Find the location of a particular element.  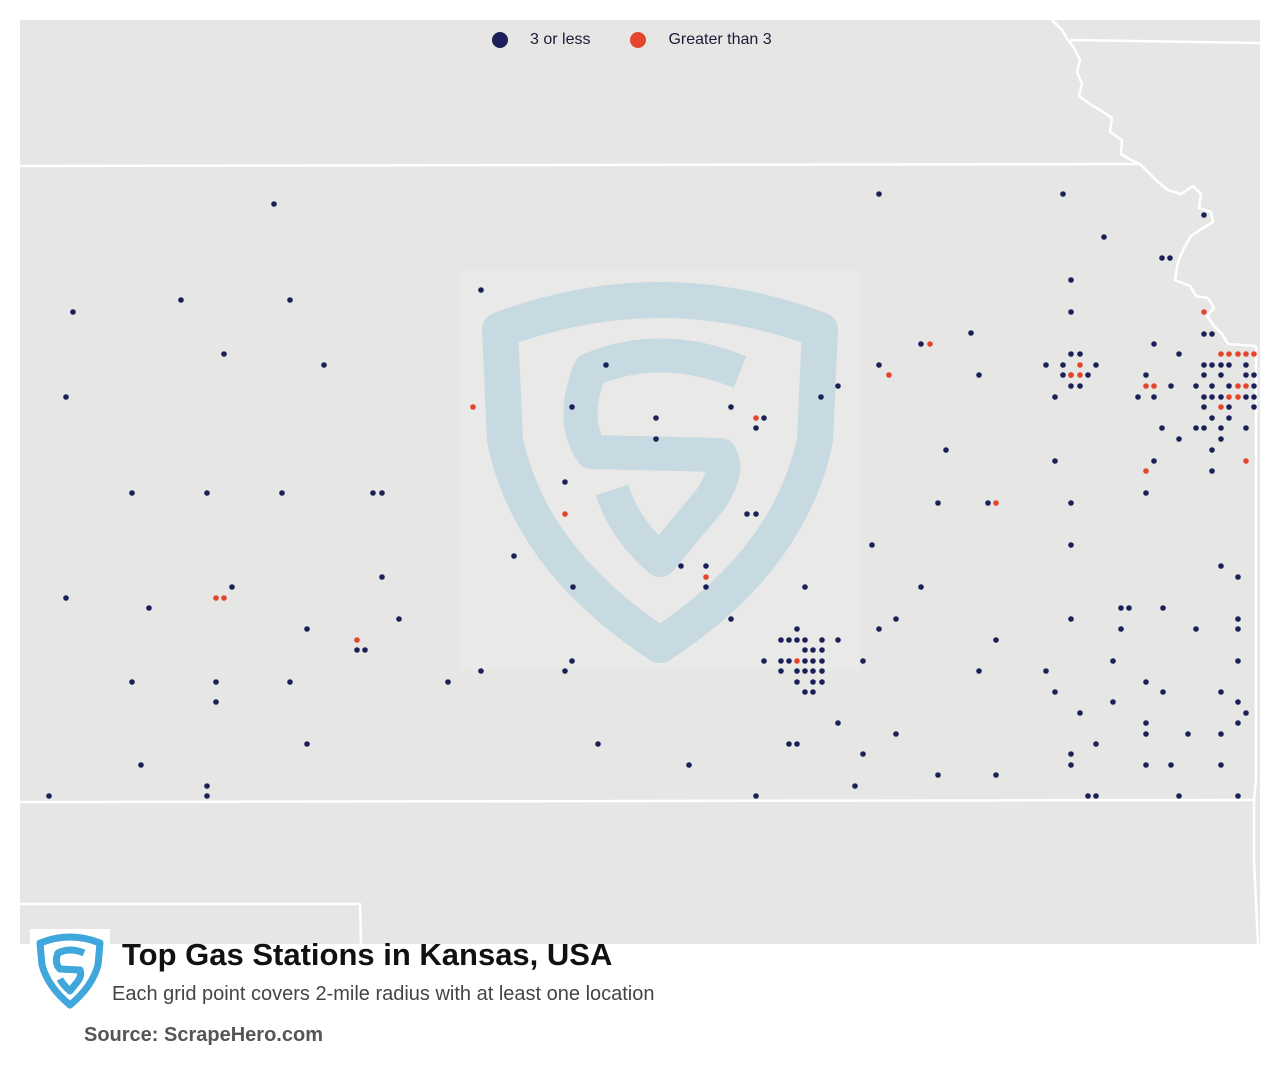

kansas-oklahoma-border is located at coordinates (637, 801).